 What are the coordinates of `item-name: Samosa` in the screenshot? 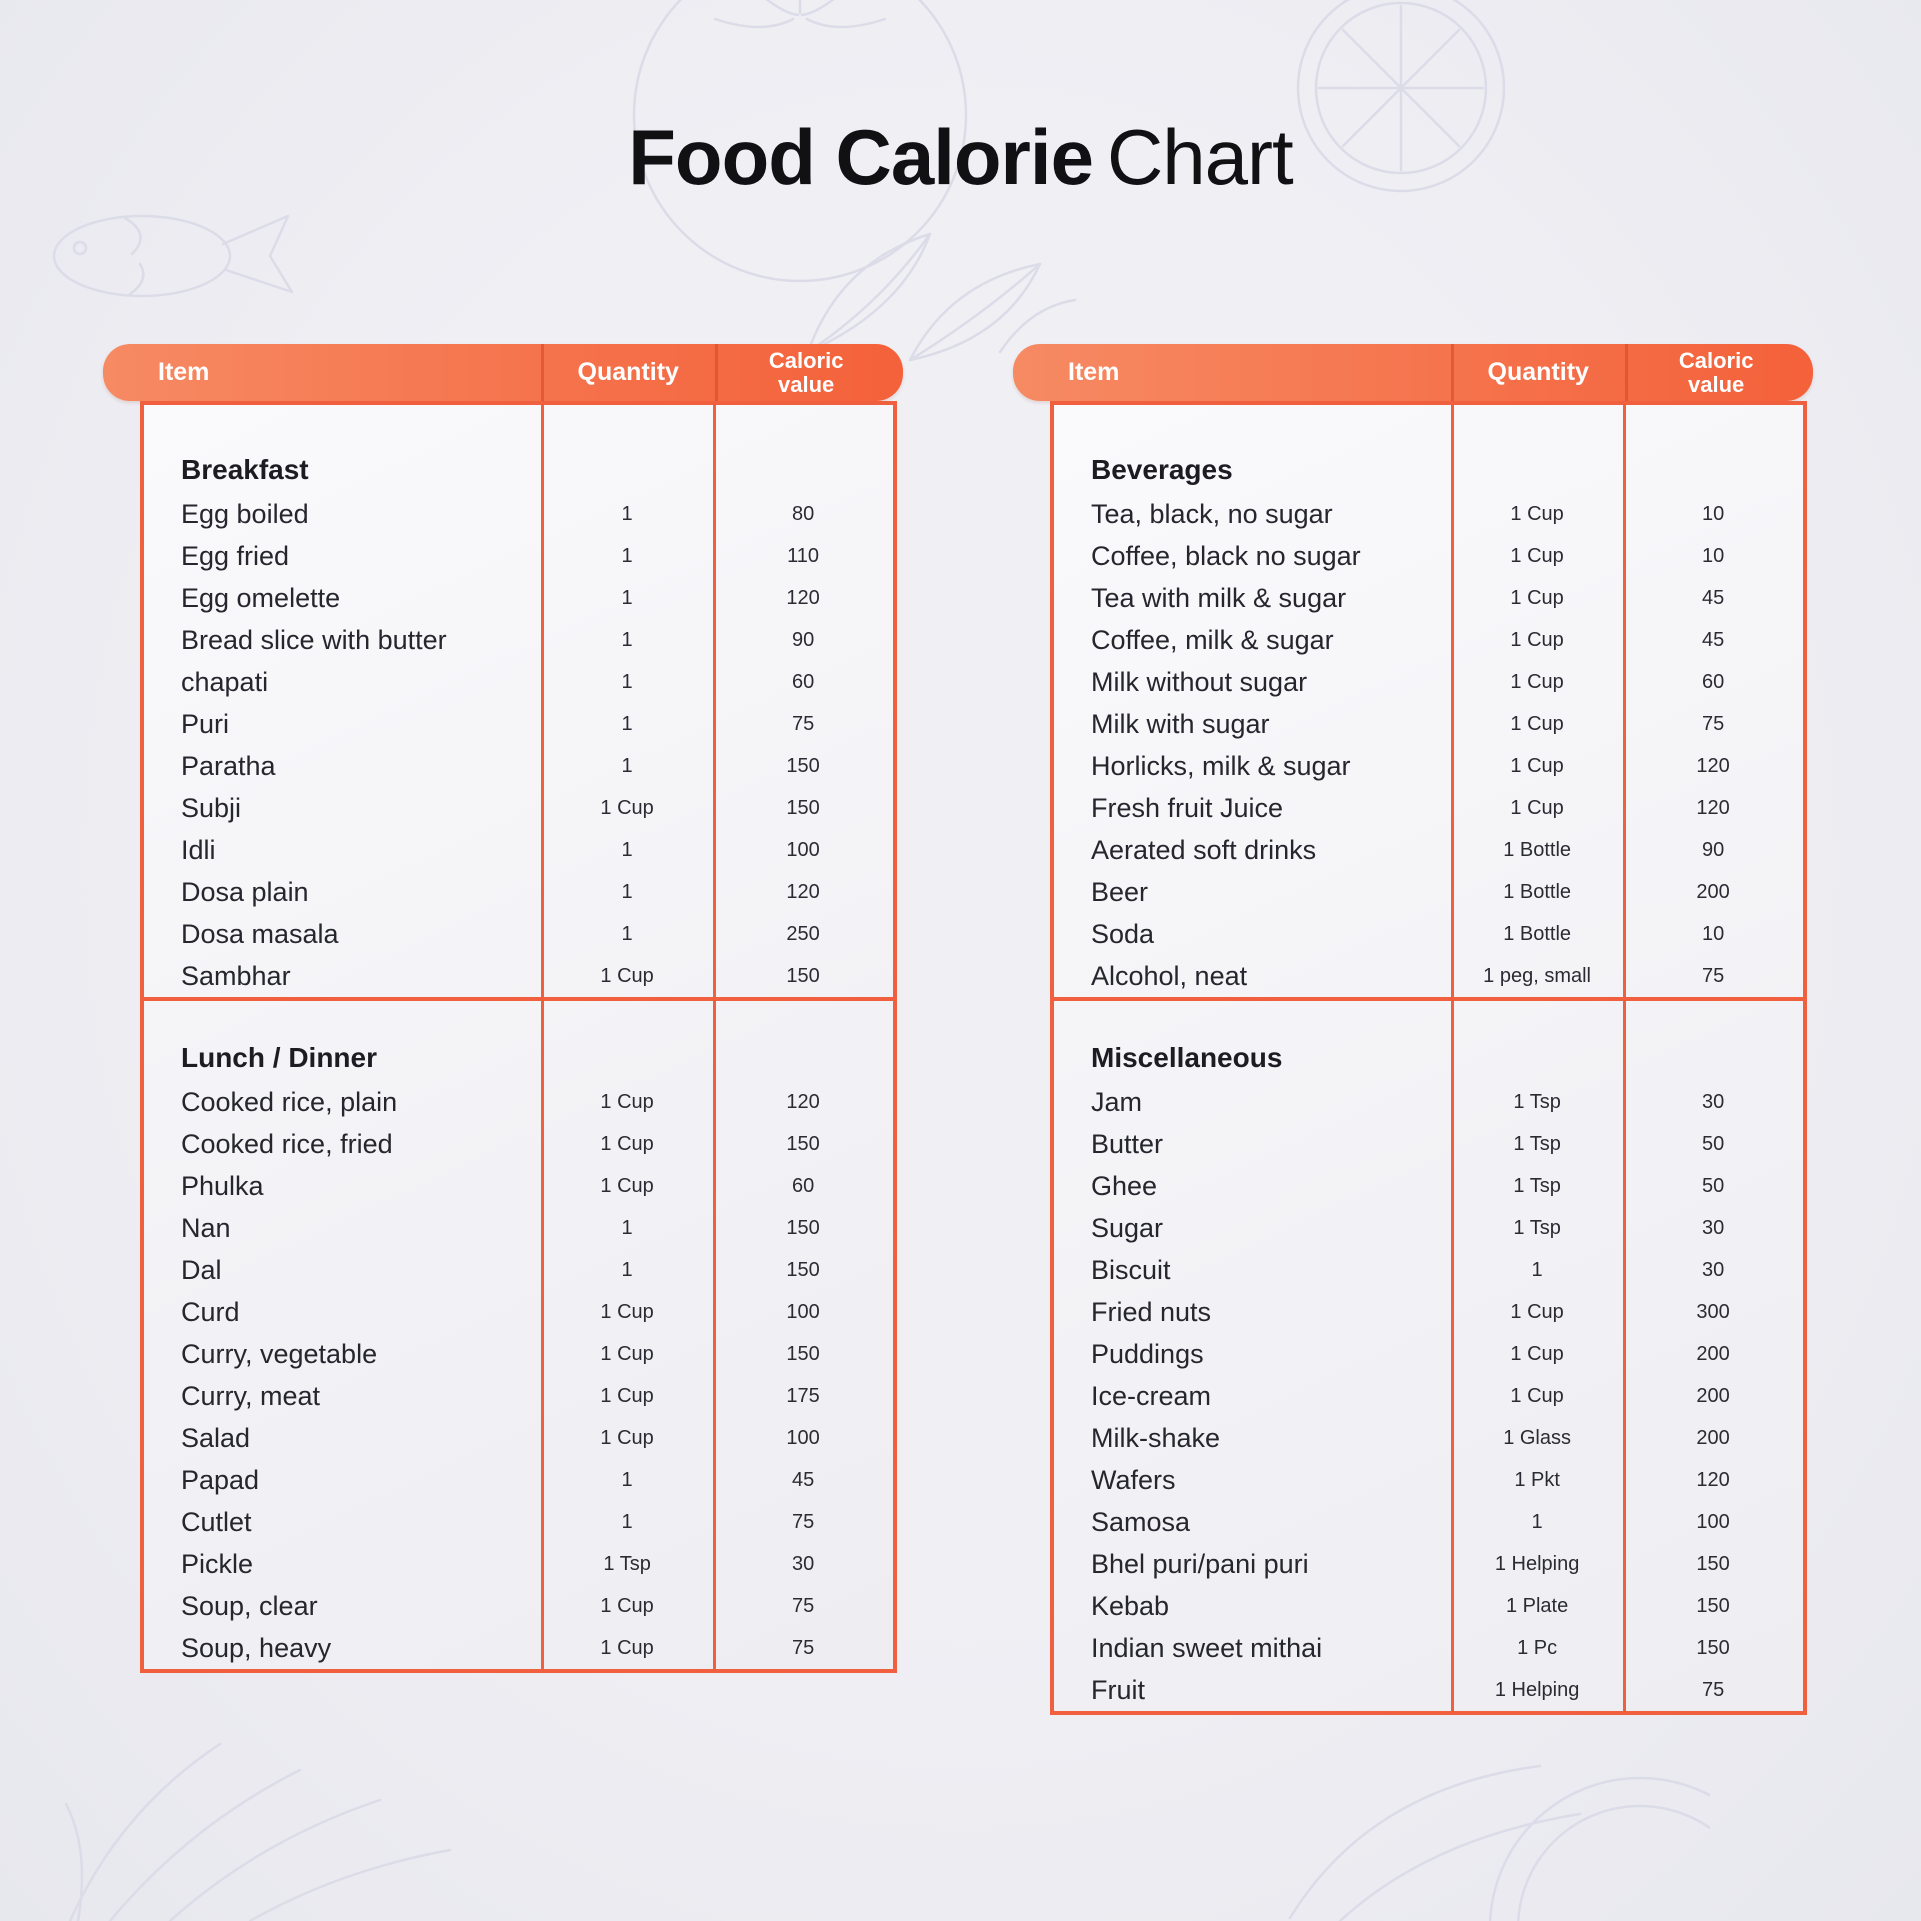 It's located at (1141, 1521).